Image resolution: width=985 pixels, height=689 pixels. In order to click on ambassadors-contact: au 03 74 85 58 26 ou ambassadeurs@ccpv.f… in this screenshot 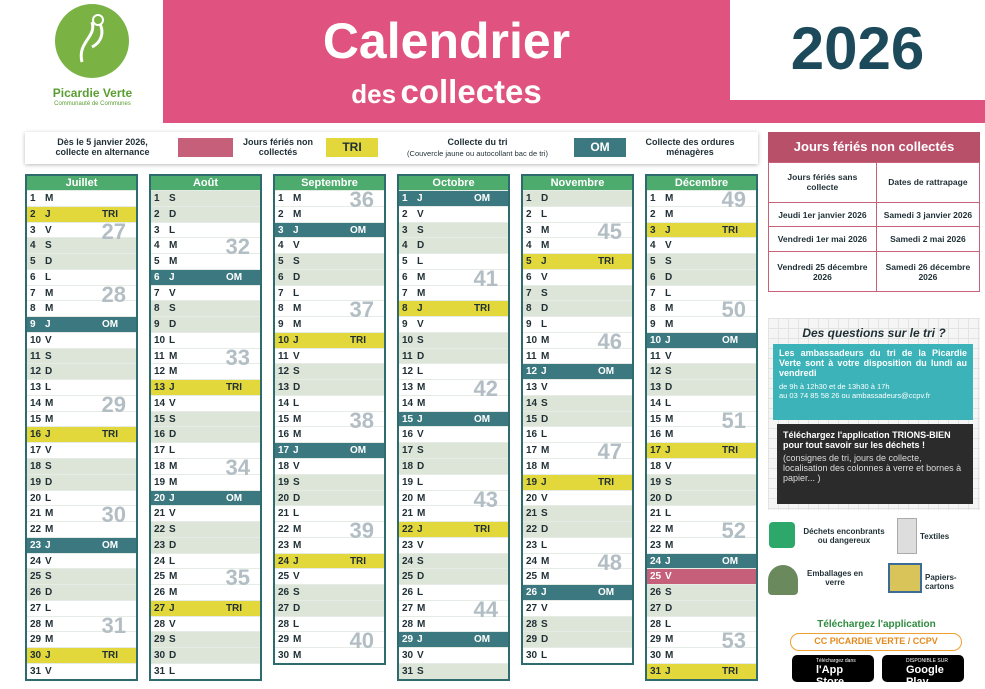, I will do `click(855, 395)`.